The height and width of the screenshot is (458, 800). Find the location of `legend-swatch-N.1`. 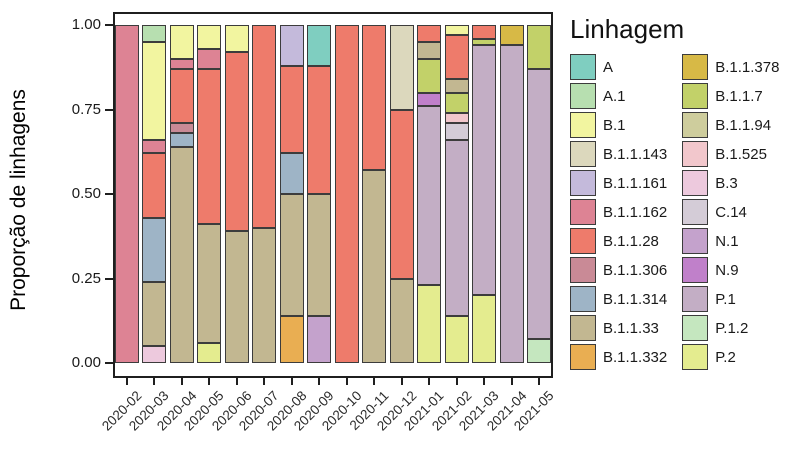

legend-swatch-N.1 is located at coordinates (695, 241).